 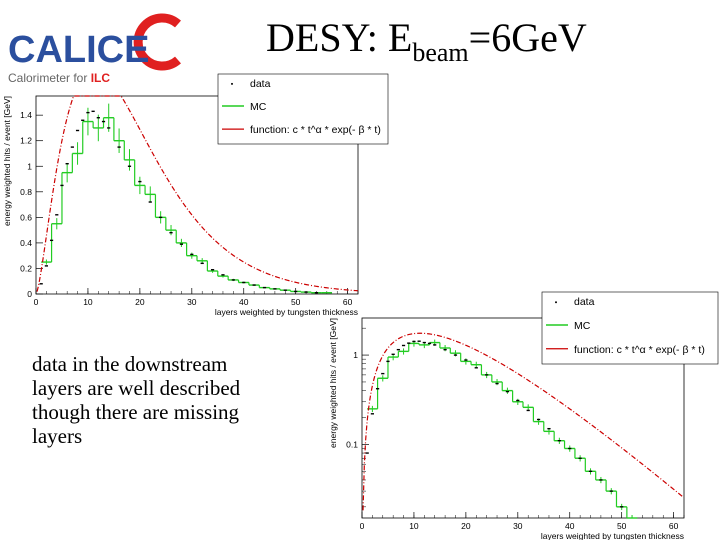 I want to click on logo-ring-icon, so click(x=157, y=42).